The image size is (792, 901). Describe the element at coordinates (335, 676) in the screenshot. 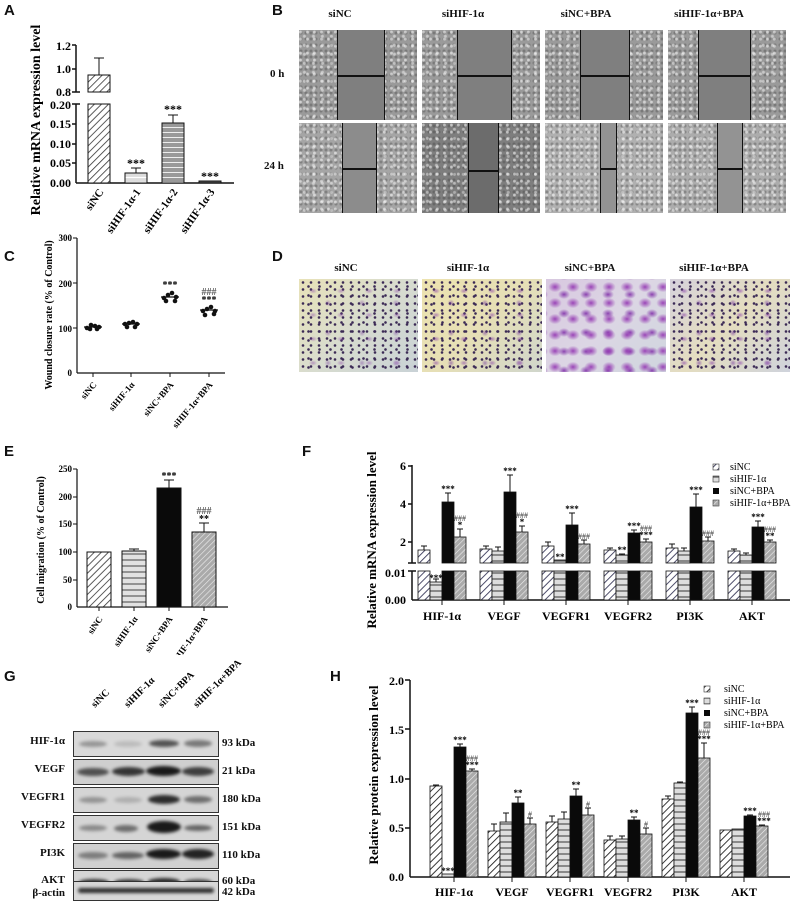

I see `panel-label-h: H` at that location.